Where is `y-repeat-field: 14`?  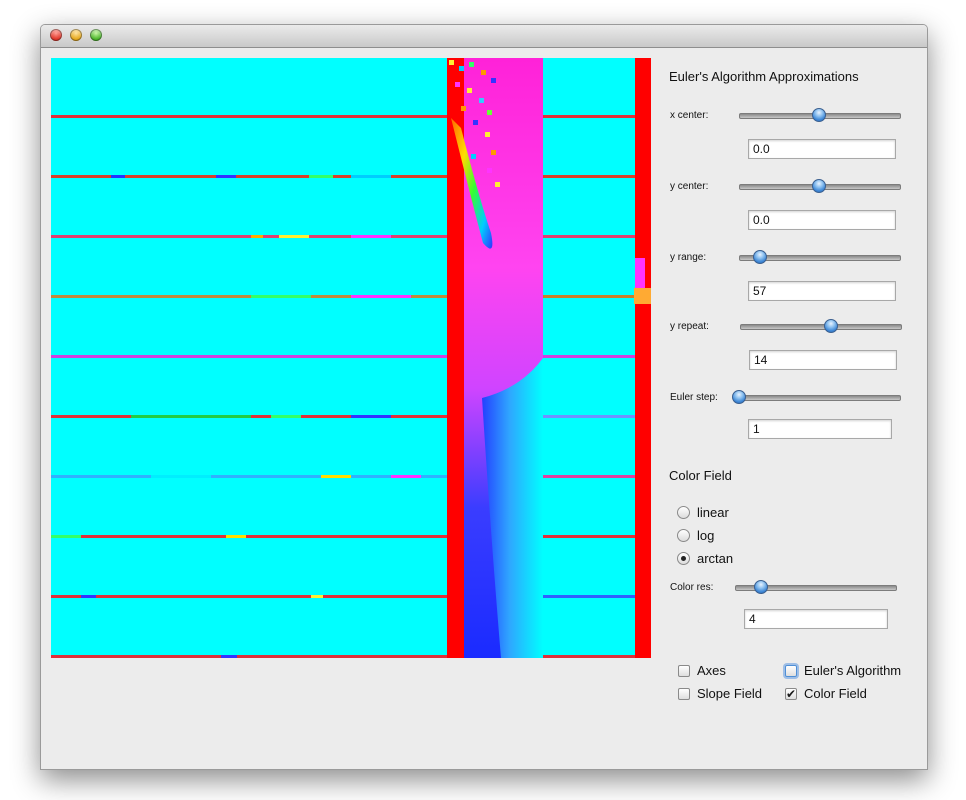
y-repeat-field: 14 is located at coordinates (823, 360).